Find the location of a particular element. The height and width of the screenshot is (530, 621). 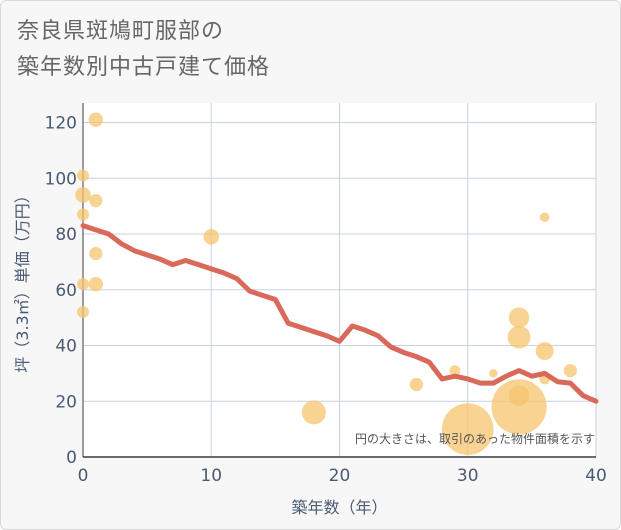

y-axis-label: 坪（3.3㎡）単価（万円） is located at coordinates (22, 279).